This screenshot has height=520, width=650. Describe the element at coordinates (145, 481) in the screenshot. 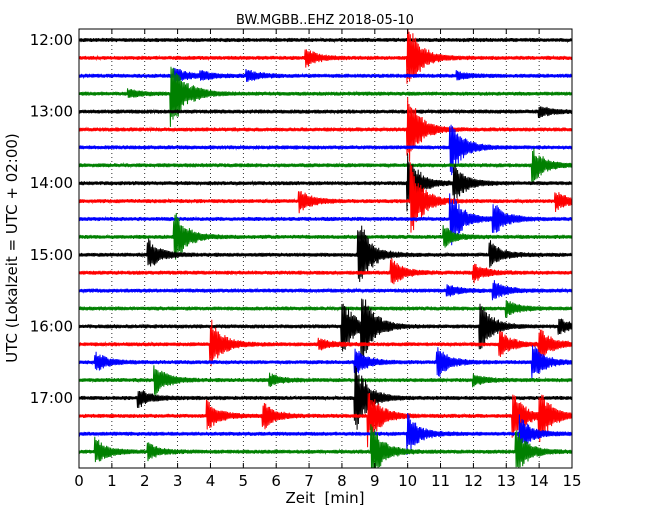

I see `x-tick-label: 2` at that location.